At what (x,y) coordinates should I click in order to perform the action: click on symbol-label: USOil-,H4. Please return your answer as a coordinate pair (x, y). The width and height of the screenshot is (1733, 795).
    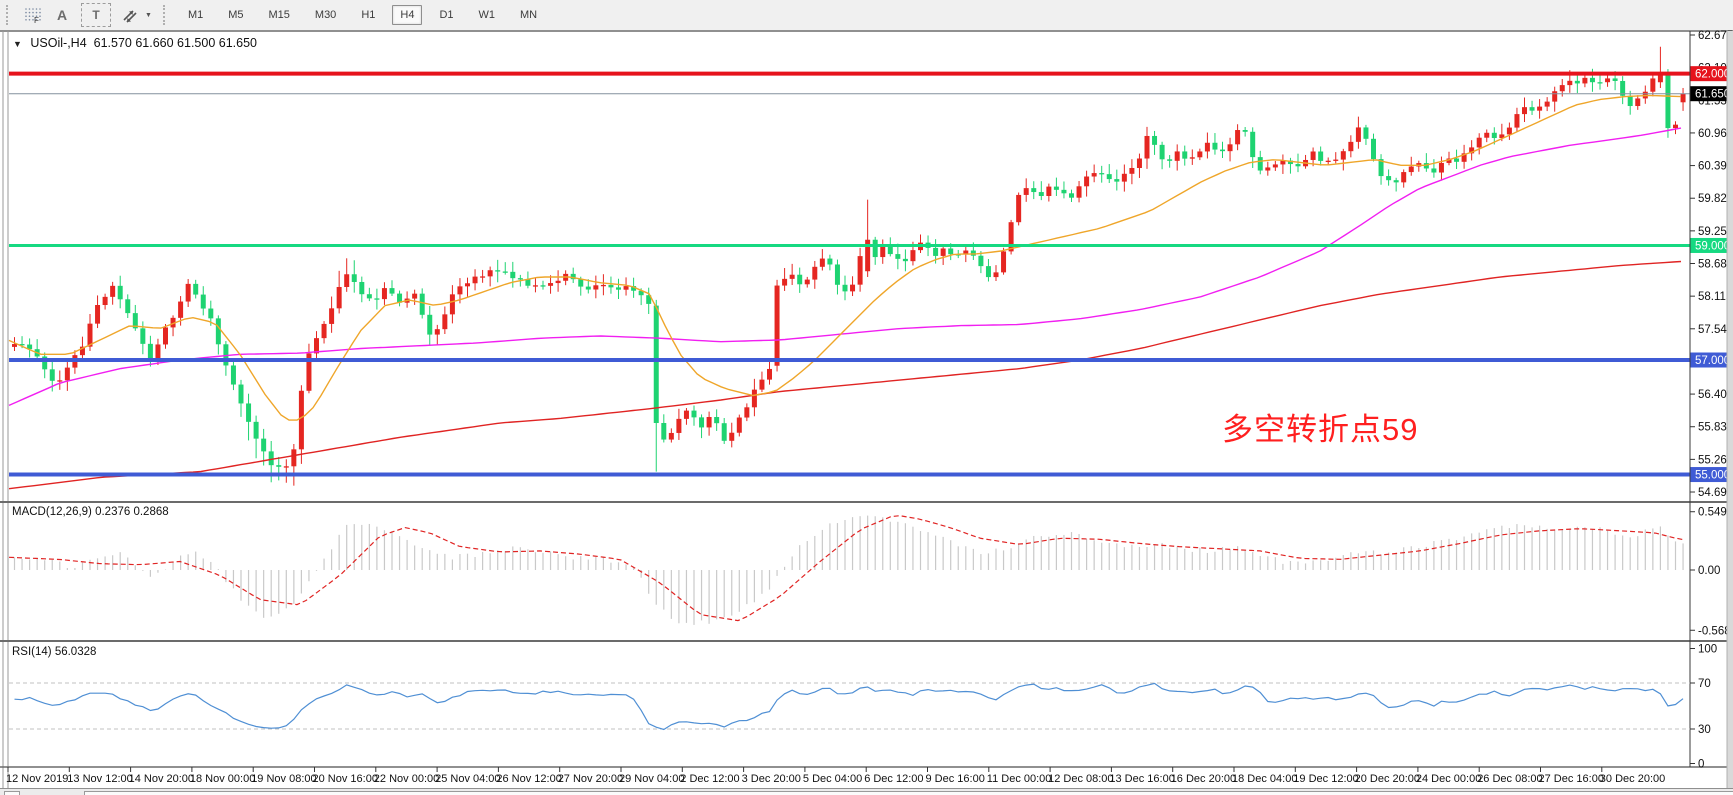
    Looking at the image, I should click on (58, 43).